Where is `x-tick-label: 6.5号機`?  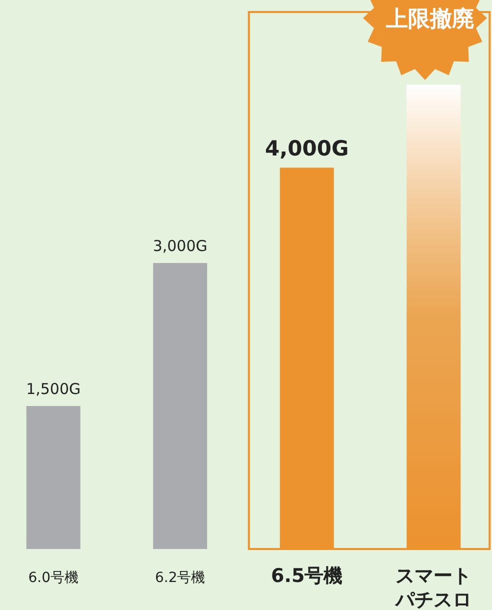 x-tick-label: 6.5号機 is located at coordinates (307, 576).